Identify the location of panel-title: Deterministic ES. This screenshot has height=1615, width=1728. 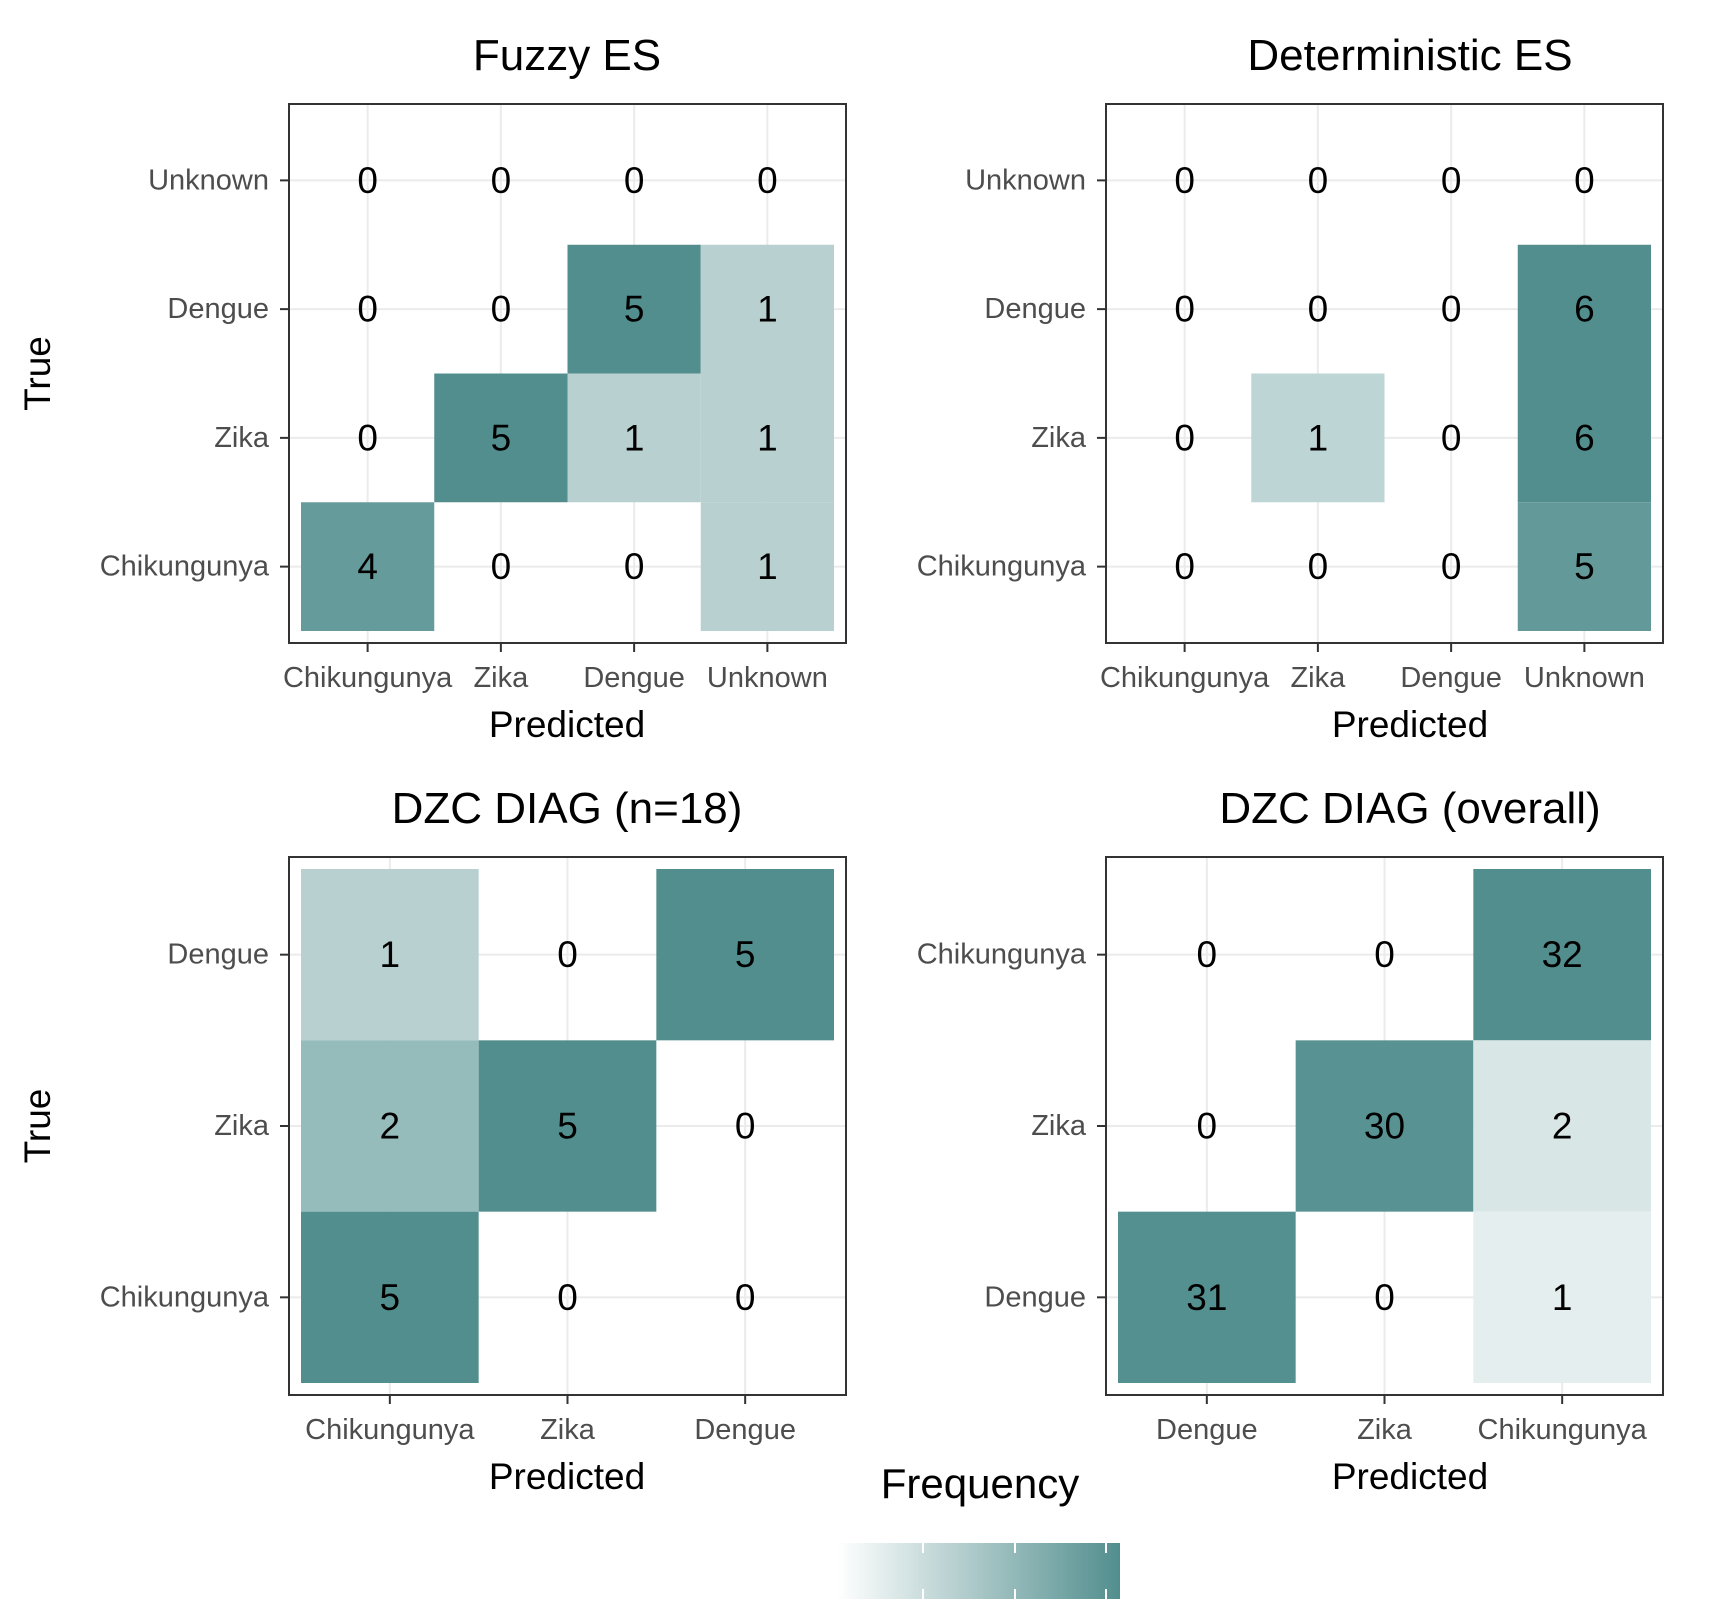
(1409, 55).